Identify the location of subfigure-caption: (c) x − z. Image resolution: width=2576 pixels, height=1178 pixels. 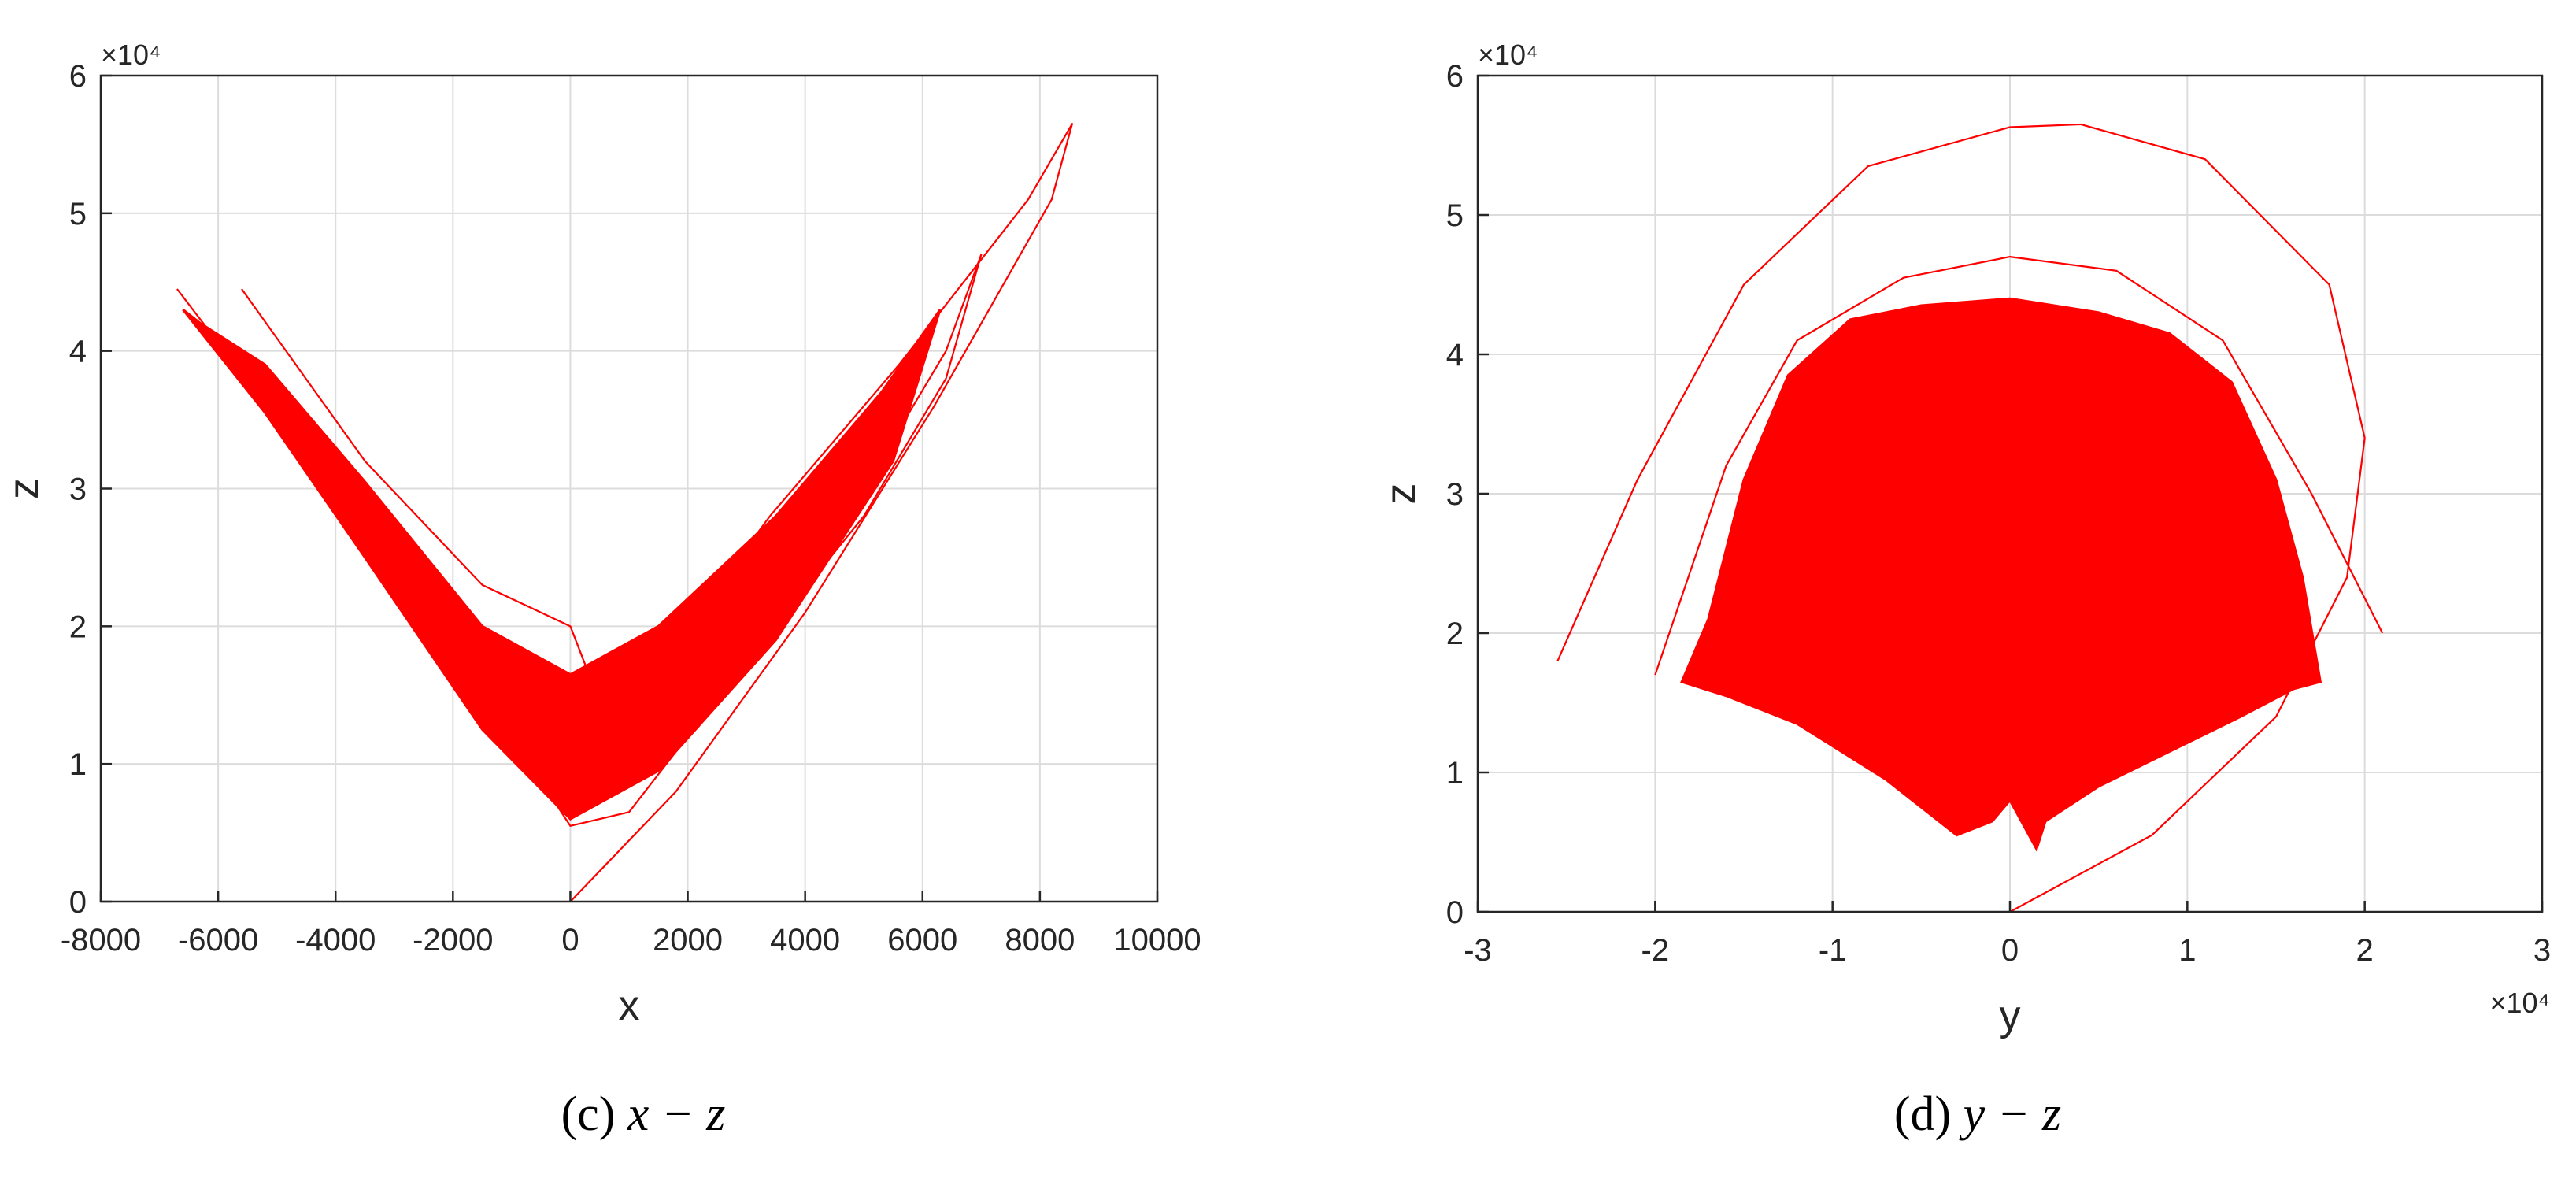
(643, 1114).